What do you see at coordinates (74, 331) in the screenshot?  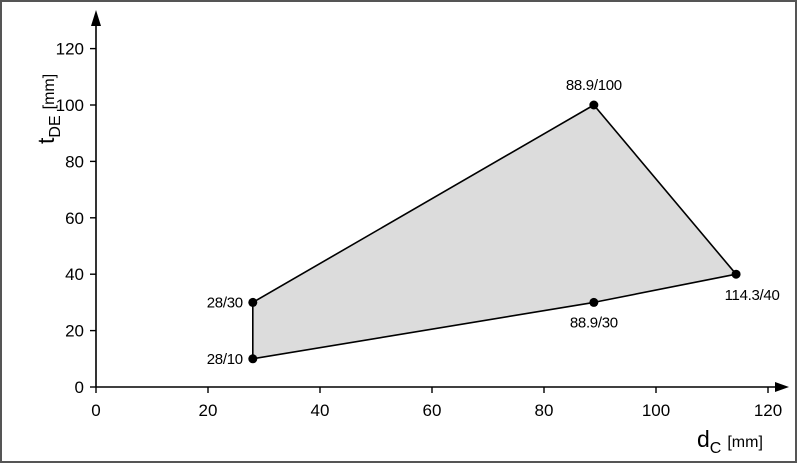 I see `y-tick-label: 20` at bounding box center [74, 331].